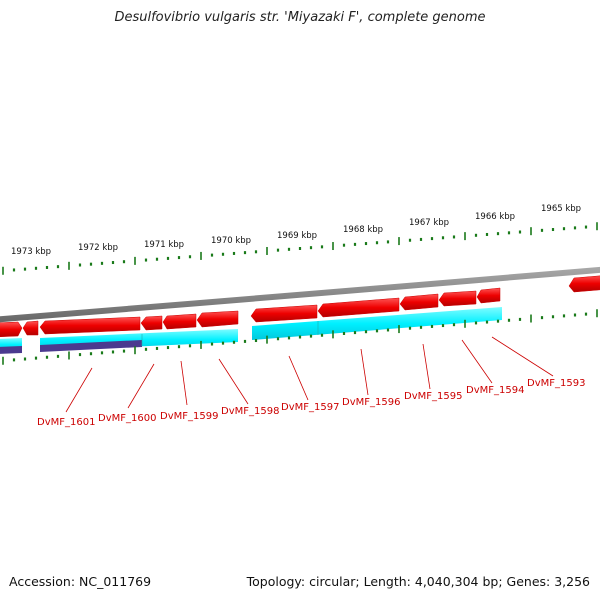 This screenshot has height=600, width=600. I want to click on accession-text: Accession: NC_011769, so click(80, 581).